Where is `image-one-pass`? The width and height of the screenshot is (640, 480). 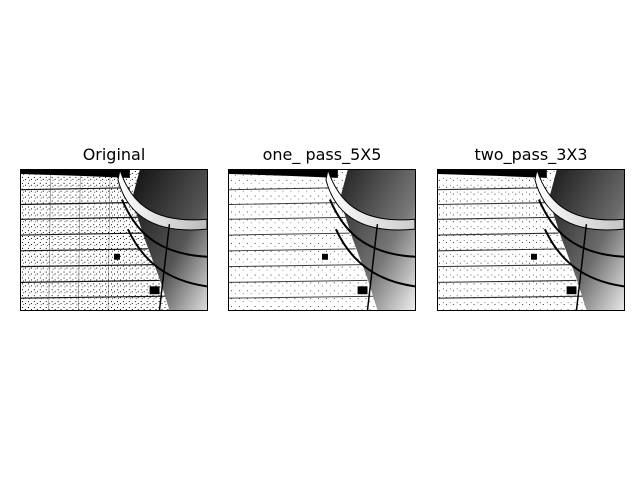 image-one-pass is located at coordinates (322, 240).